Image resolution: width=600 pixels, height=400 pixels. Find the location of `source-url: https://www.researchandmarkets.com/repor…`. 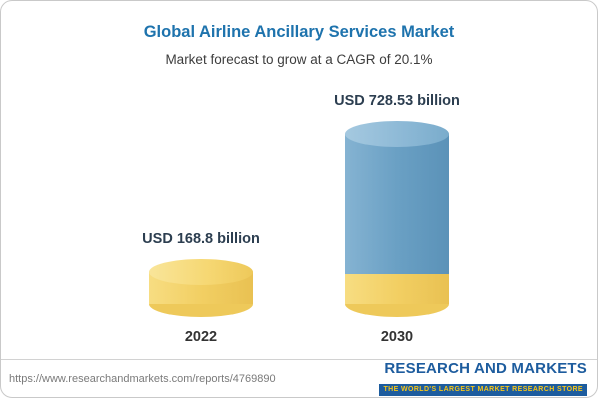

source-url: https://www.researchandmarkets.com/repor… is located at coordinates (142, 378).